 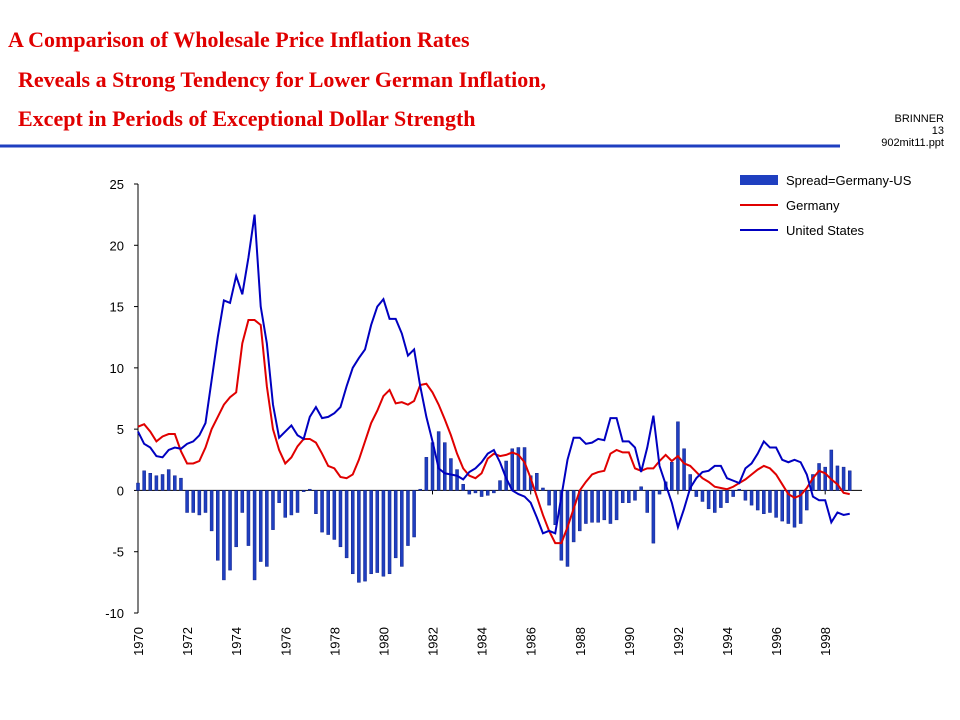 I want to click on x-tick-label: 1976, so click(x=285, y=641).